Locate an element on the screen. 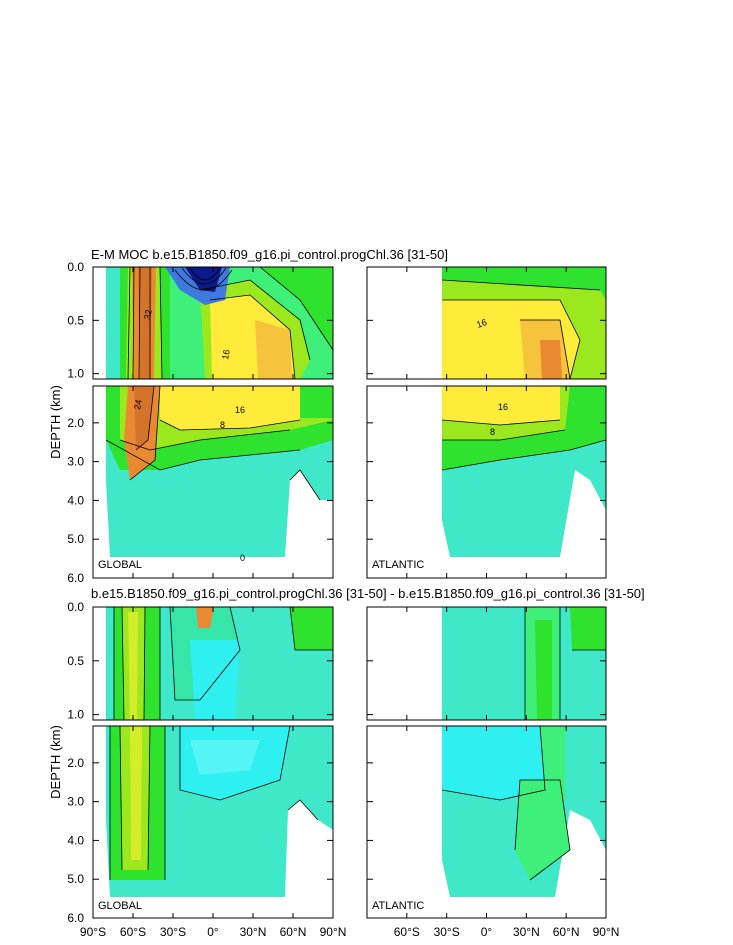  global-upper-contours is located at coordinates (230, 323).